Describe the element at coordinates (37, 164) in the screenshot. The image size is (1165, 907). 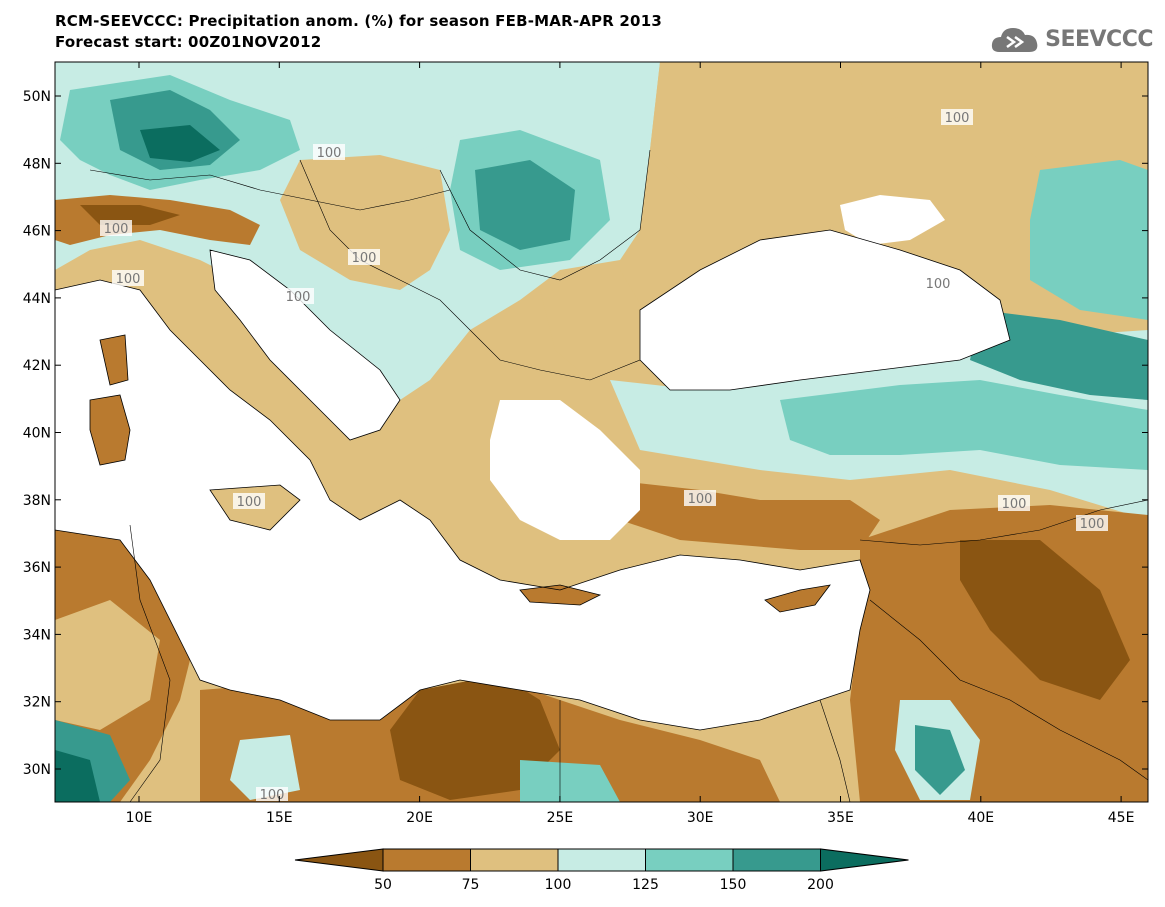
I see `lat-tick-label: 48N` at that location.